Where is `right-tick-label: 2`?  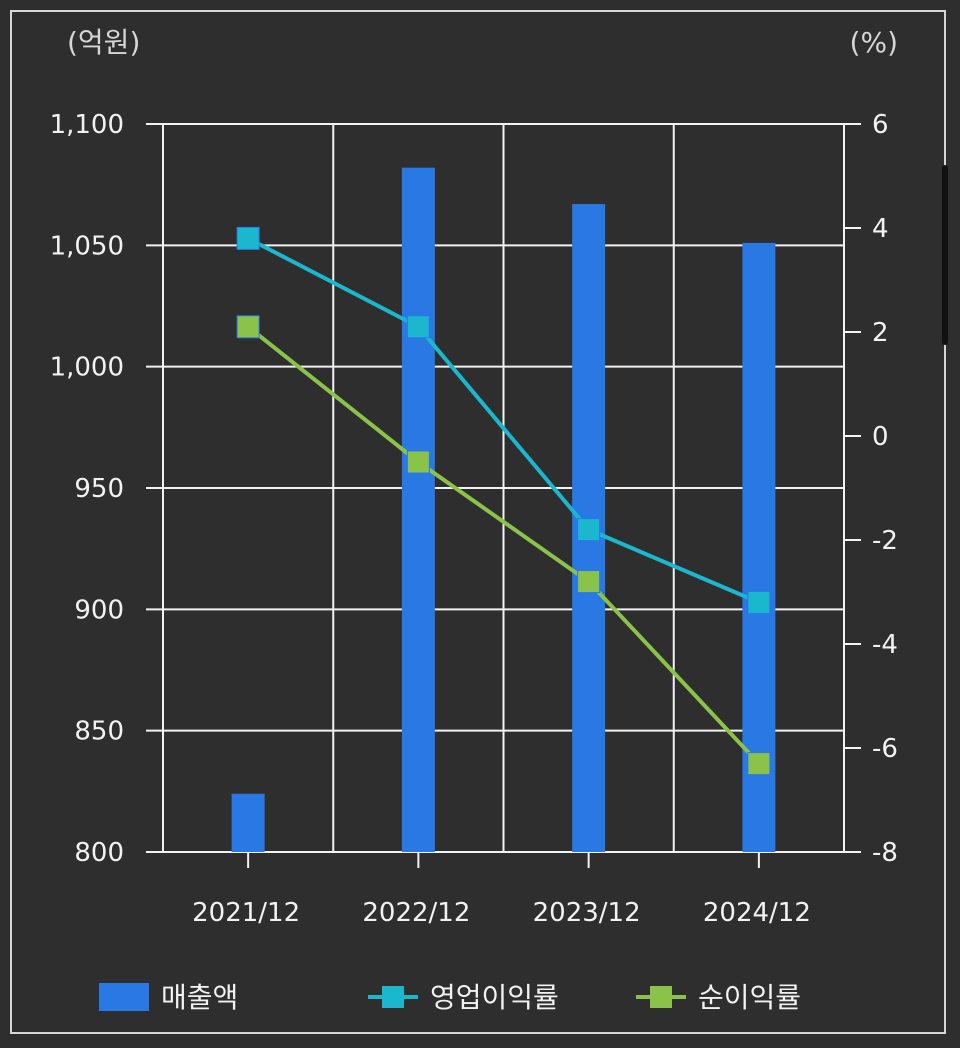
right-tick-label: 2 is located at coordinates (880, 333).